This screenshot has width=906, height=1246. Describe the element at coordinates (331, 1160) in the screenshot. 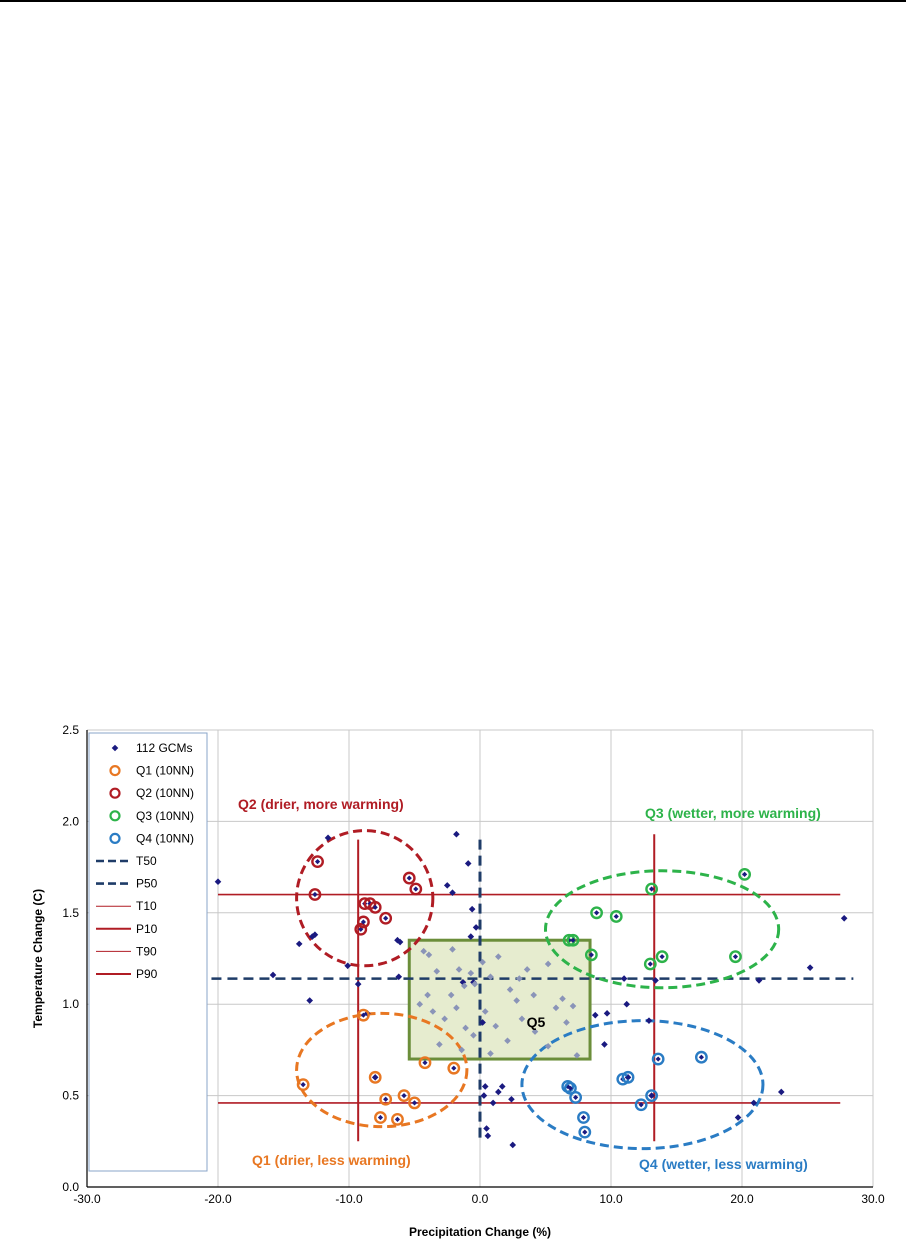

I see `annotation-q1: Q1 (drier, less warming)` at that location.